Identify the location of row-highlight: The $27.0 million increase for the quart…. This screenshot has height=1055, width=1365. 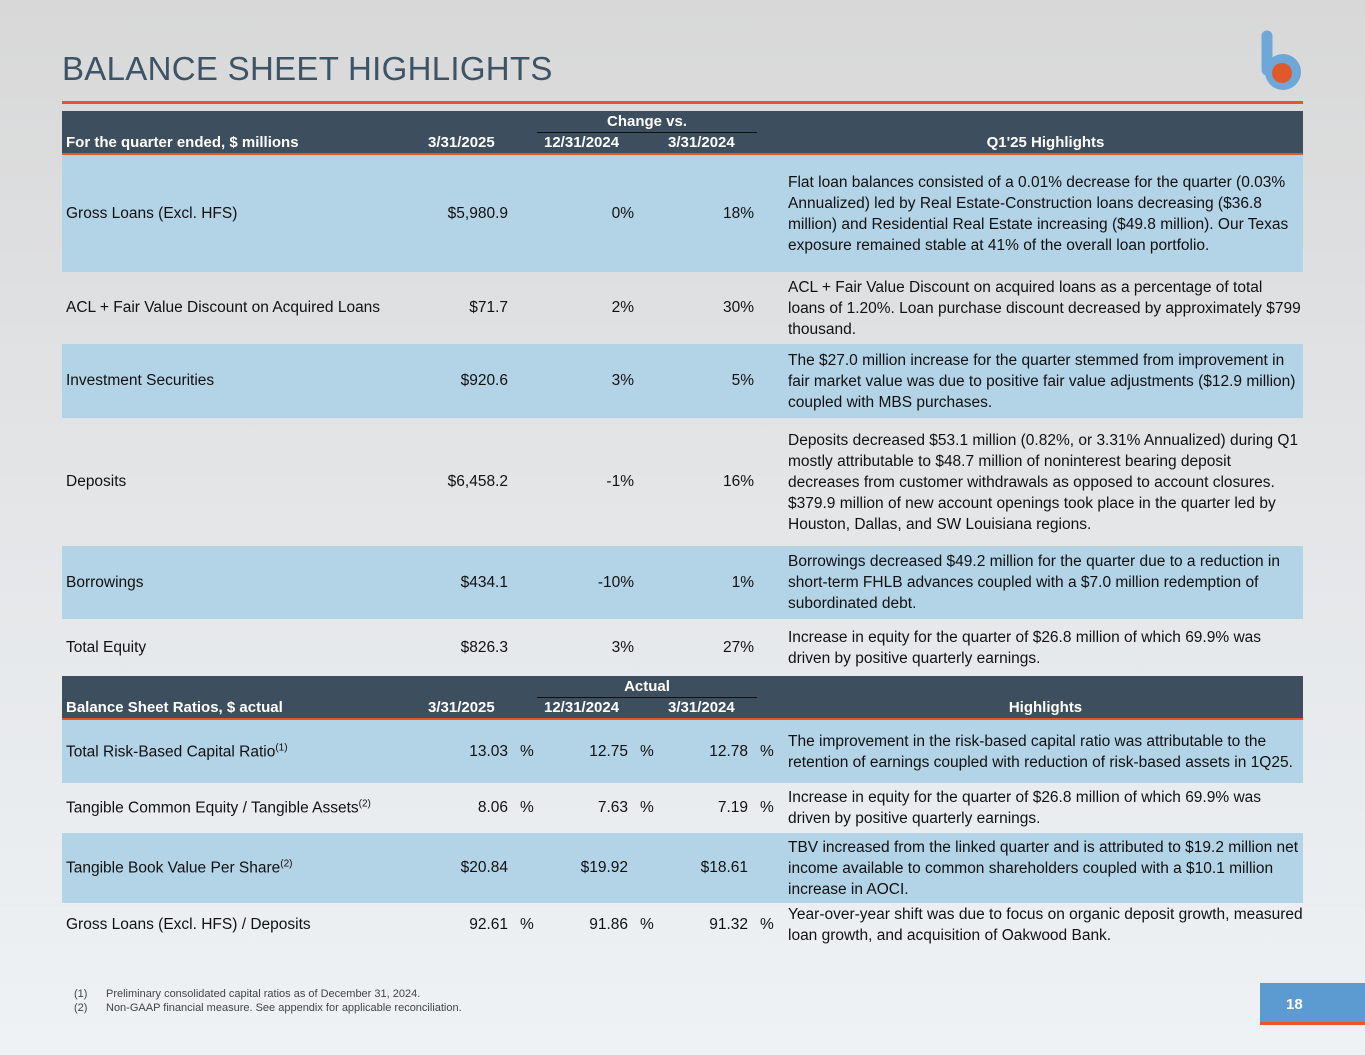
(1042, 381).